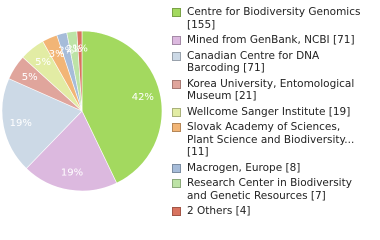 This screenshot has height=240, width=380. I want to click on slice-label: 42%, so click(143, 97).